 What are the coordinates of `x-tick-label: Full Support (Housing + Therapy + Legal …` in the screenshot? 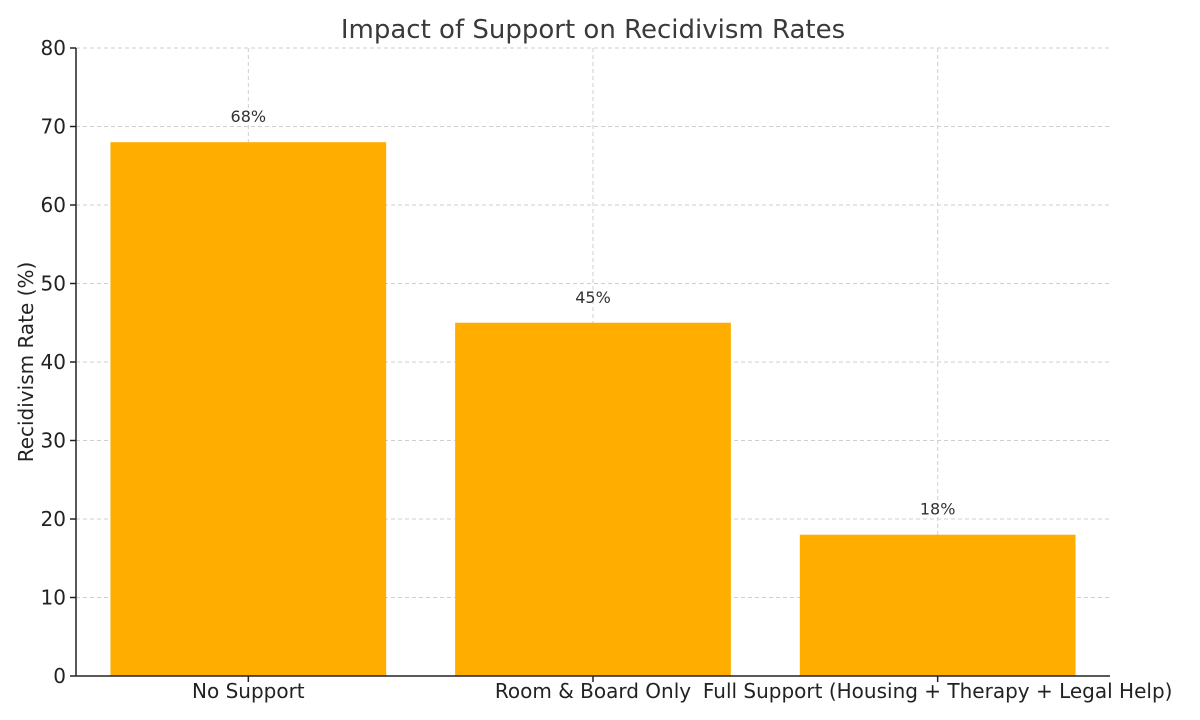 It's located at (938, 691).